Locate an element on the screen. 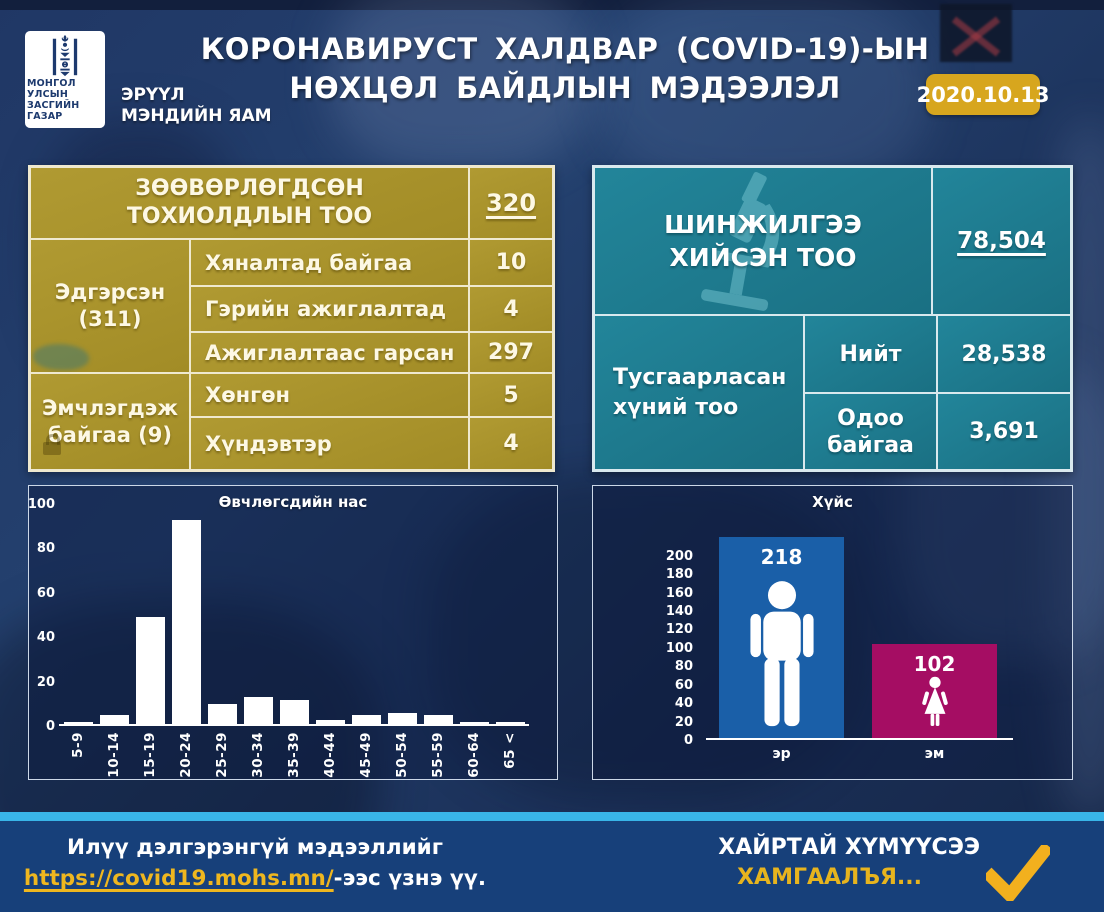  female-value: 102 is located at coordinates (934, 663).